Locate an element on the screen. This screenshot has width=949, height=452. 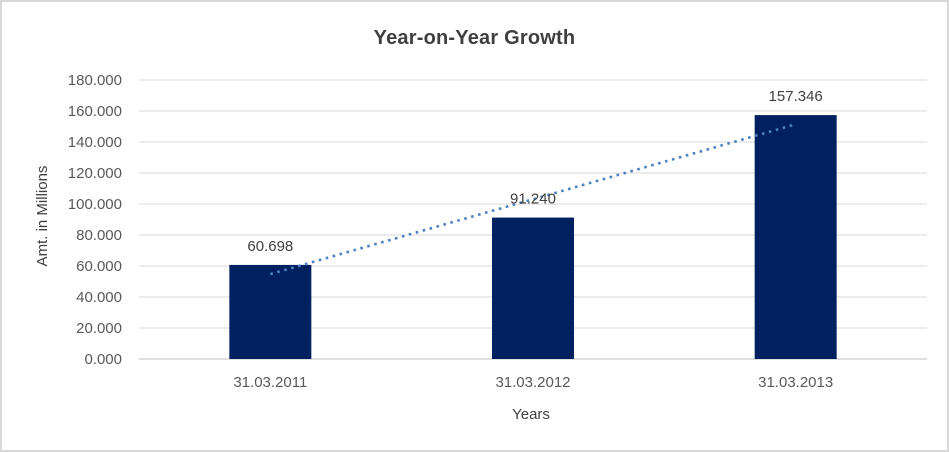
x-category-label: 31.03.2011 is located at coordinates (270, 382).